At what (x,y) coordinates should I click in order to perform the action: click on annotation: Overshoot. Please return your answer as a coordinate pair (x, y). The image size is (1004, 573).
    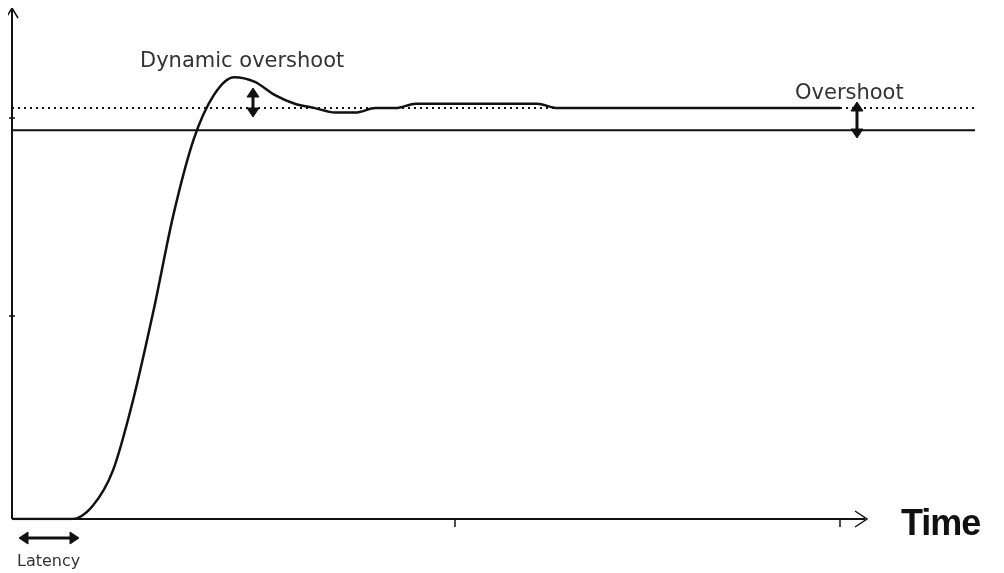
    Looking at the image, I should click on (849, 92).